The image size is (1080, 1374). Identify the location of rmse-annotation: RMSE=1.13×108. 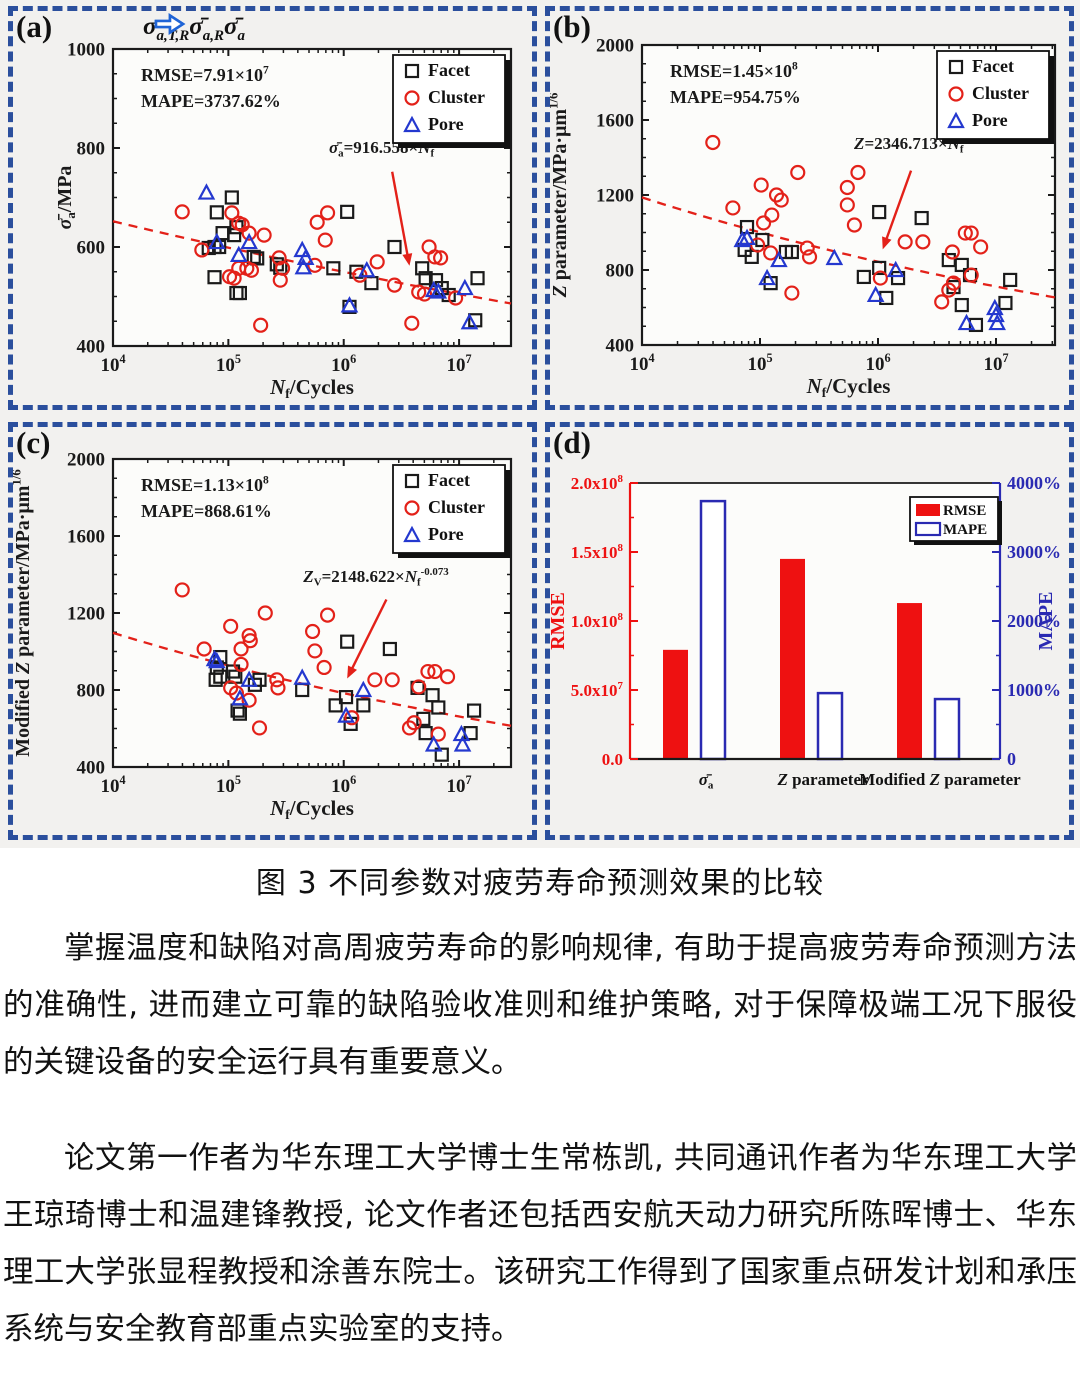
(205, 484).